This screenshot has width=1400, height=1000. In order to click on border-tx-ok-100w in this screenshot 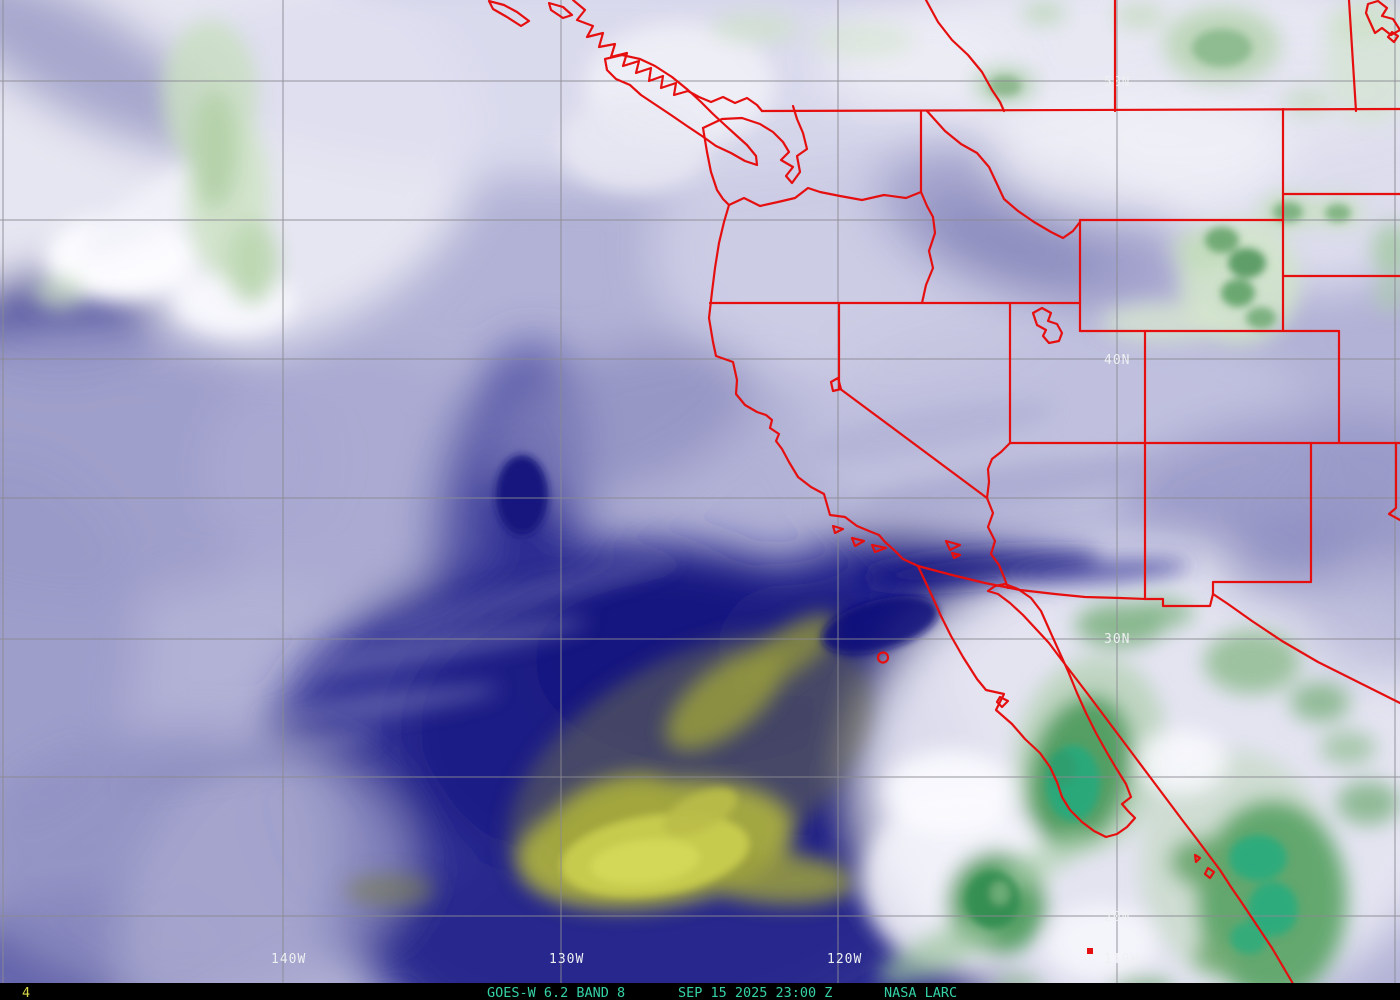, I will do `click(1393, 481)`.